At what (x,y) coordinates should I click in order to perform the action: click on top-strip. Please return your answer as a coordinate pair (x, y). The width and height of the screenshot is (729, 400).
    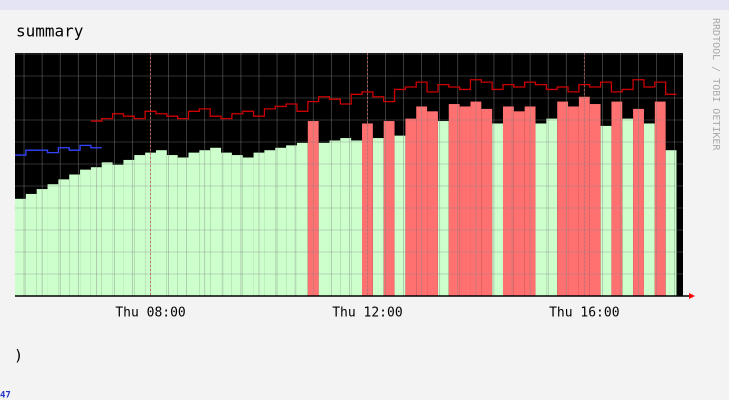
    Looking at the image, I should click on (364, 5).